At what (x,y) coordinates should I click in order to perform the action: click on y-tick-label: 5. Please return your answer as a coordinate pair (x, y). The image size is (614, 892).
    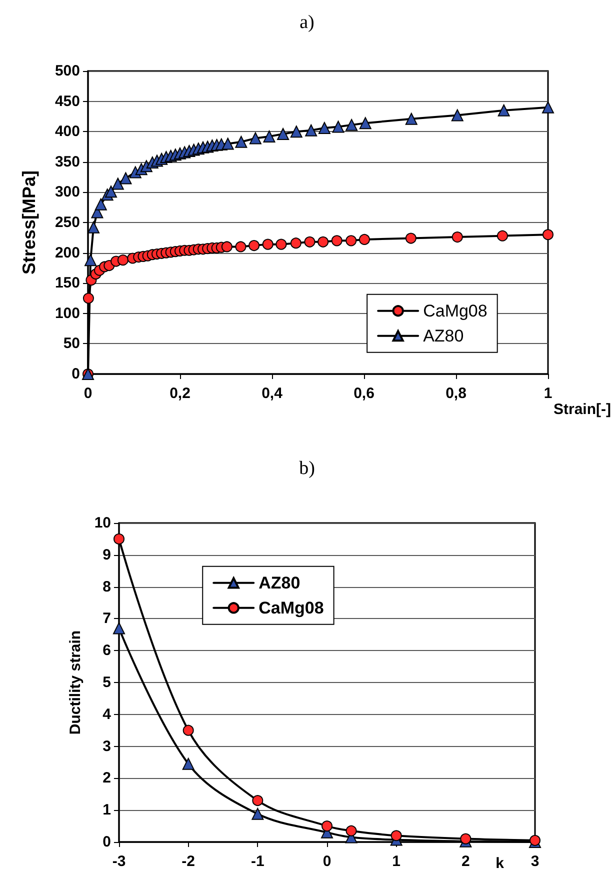
    Looking at the image, I should click on (106, 682).